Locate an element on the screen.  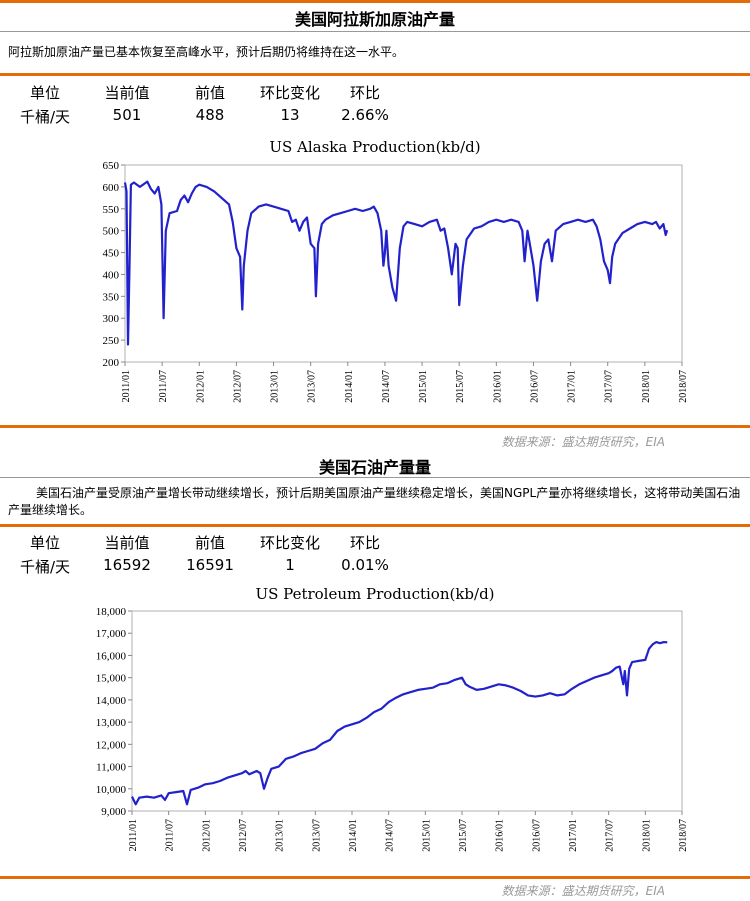
y-tick-label: 11,000 is located at coordinates (111, 768).